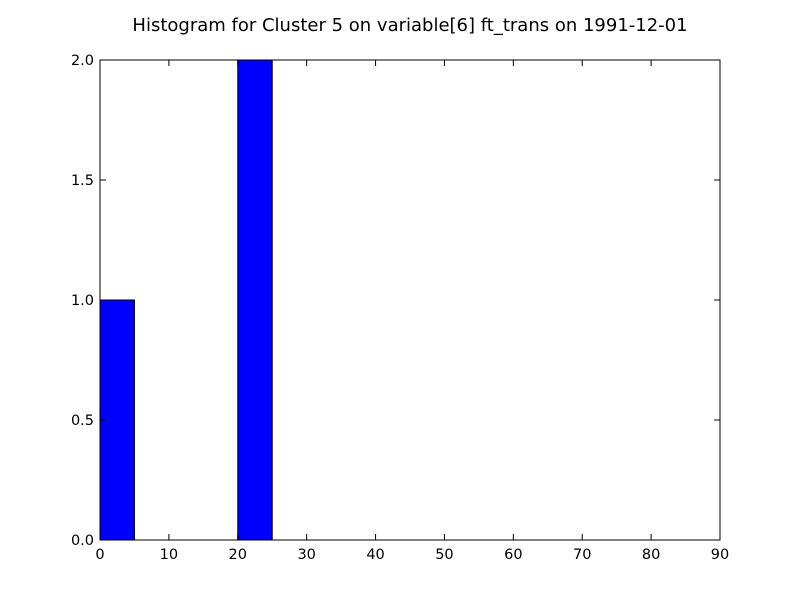 The width and height of the screenshot is (800, 600). What do you see at coordinates (444, 555) in the screenshot?
I see `x-tick-label: 50` at bounding box center [444, 555].